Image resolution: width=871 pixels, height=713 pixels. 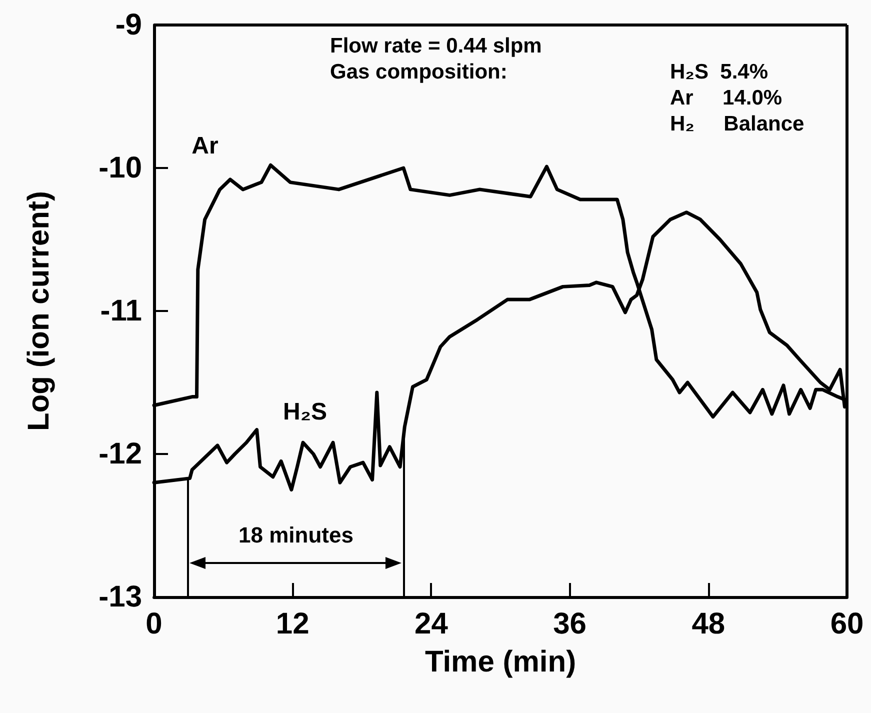 I want to click on x-tick-label: 36, so click(x=569, y=624).